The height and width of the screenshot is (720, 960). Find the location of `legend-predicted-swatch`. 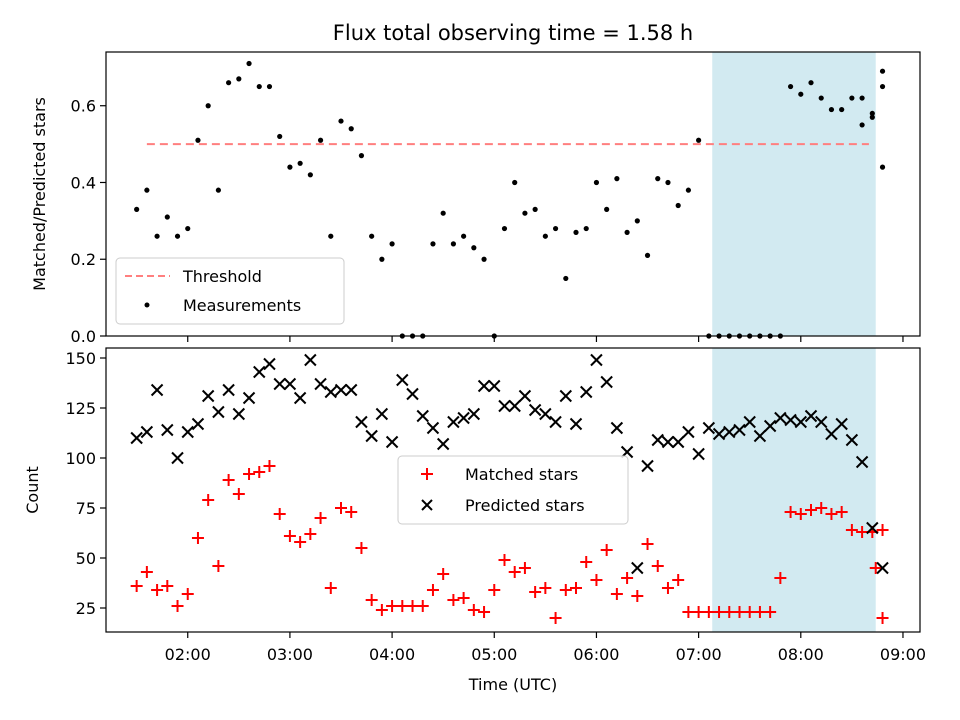

legend-predicted-swatch is located at coordinates (427, 505).